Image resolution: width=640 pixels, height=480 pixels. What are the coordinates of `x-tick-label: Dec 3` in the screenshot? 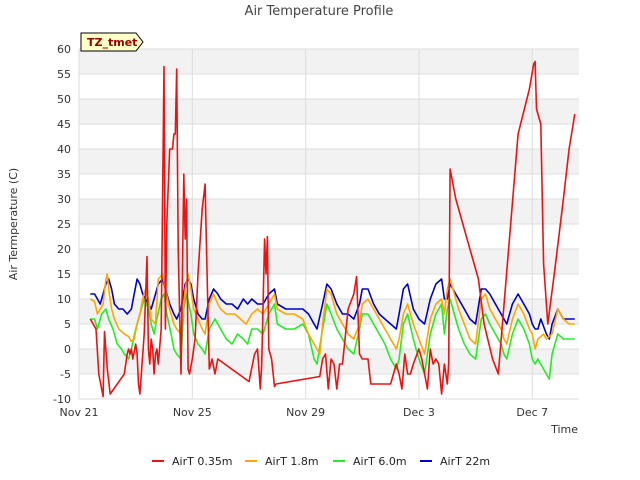 It's located at (419, 412).